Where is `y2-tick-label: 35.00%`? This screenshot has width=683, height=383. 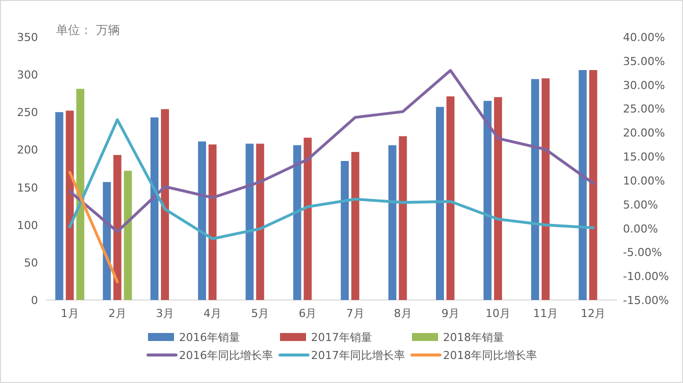 y2-tick-label: 35.00% is located at coordinates (644, 61).